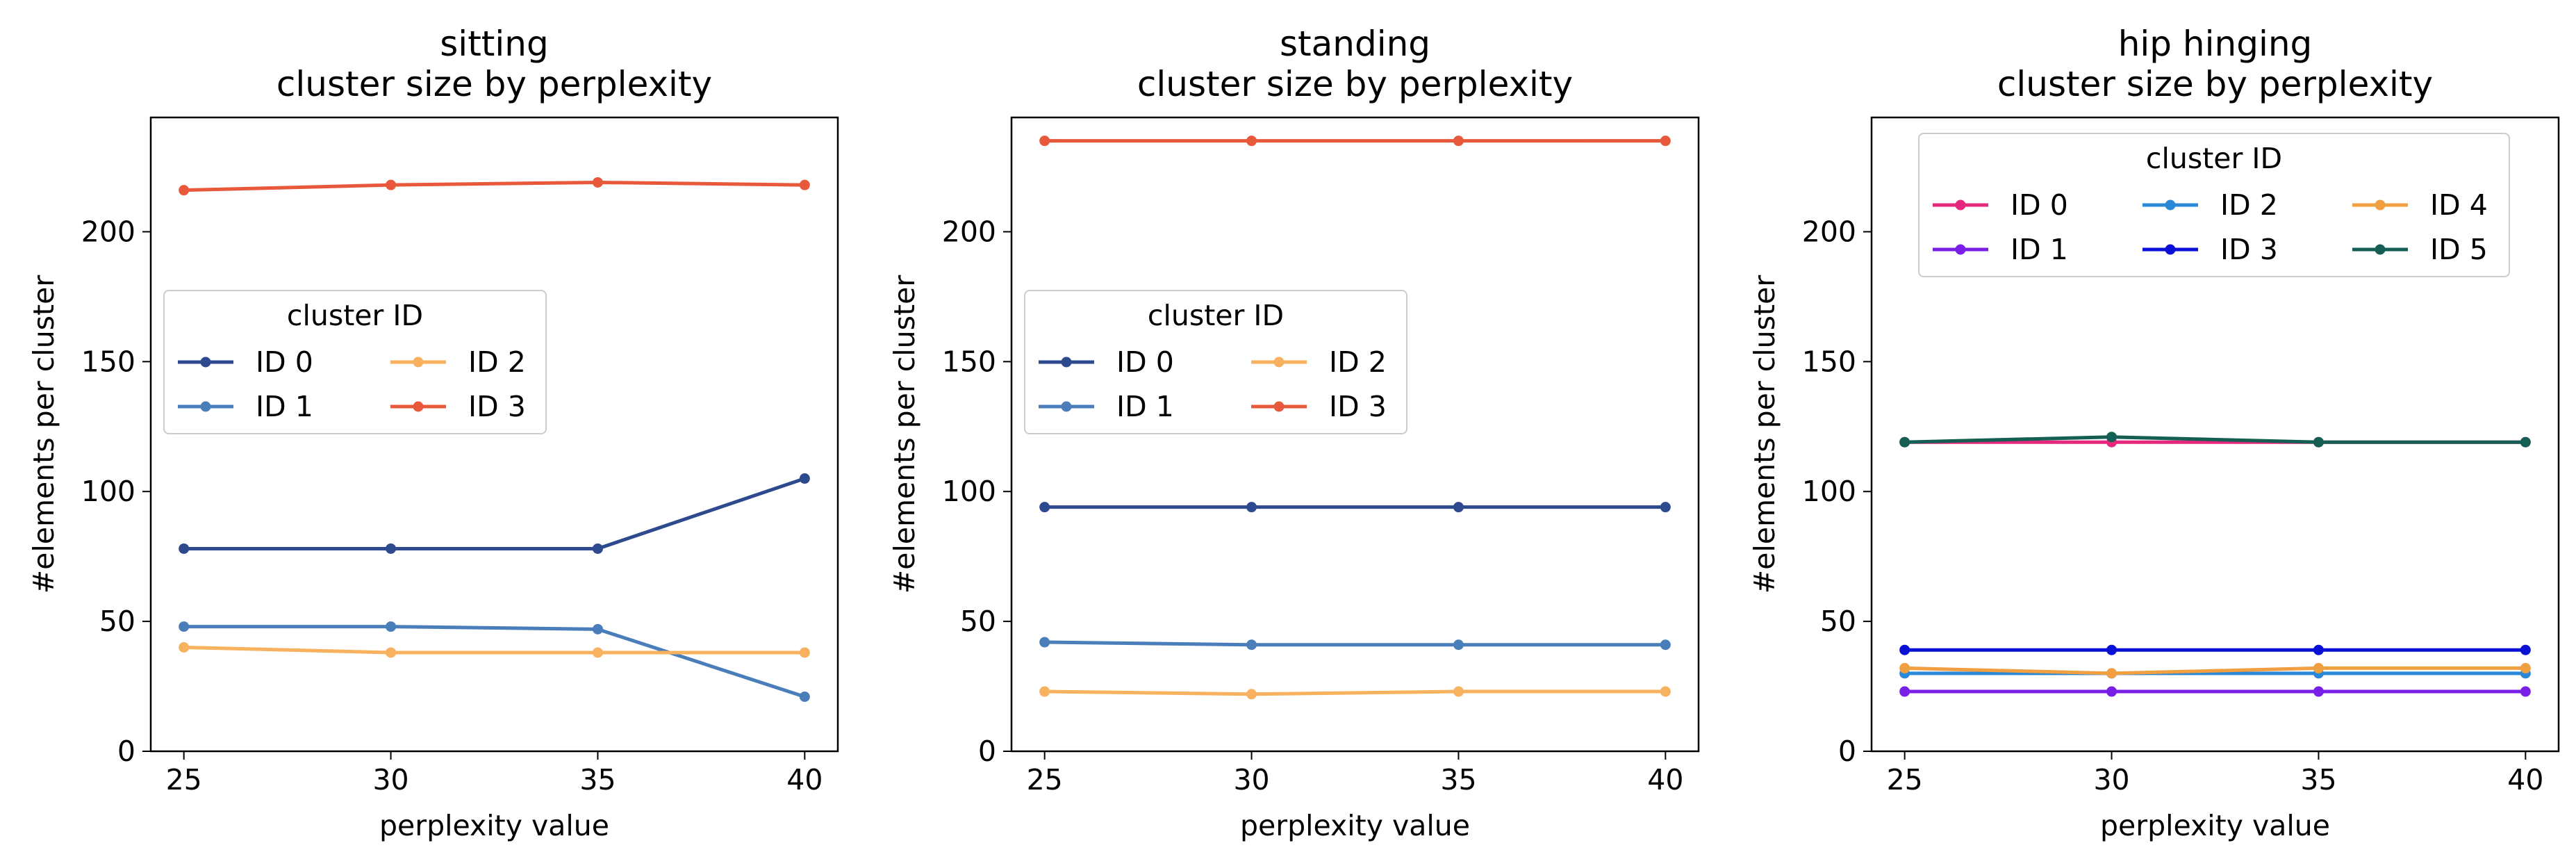 This screenshot has width=2576, height=859. Describe the element at coordinates (2459, 205) in the screenshot. I see `legend-label: ID 4` at that location.